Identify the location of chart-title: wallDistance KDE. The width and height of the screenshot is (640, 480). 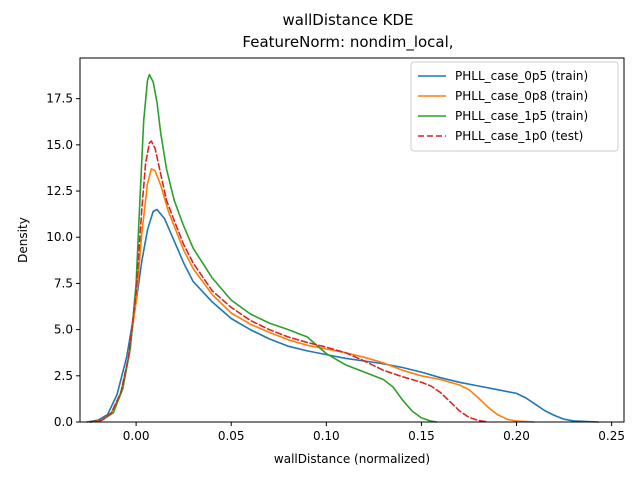
(347, 20).